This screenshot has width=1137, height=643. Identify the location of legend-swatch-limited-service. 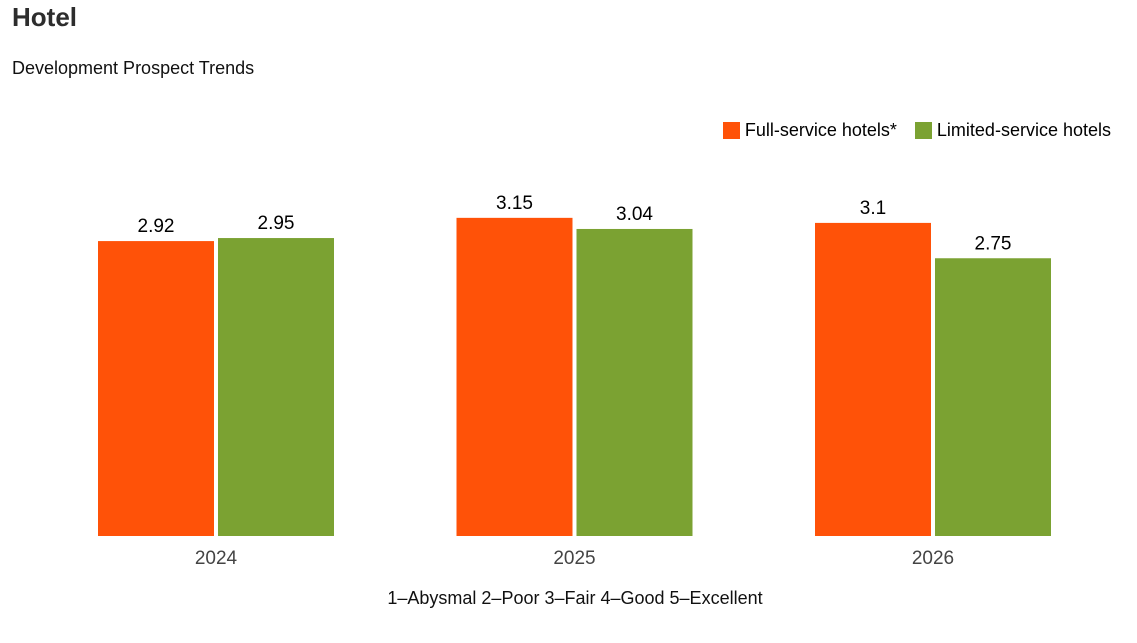
(923, 130).